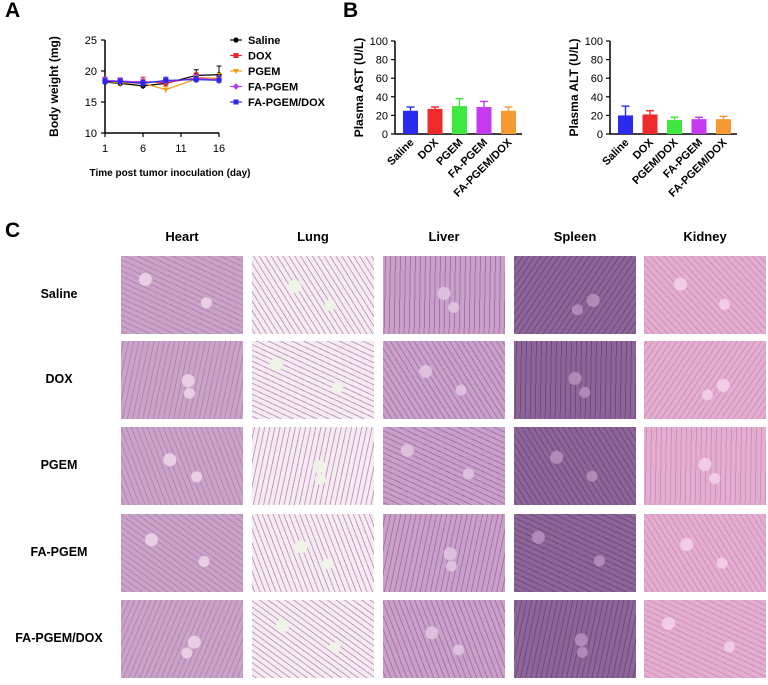 This screenshot has width=768, height=685. I want to click on legend-item: DOX, so click(251, 57).